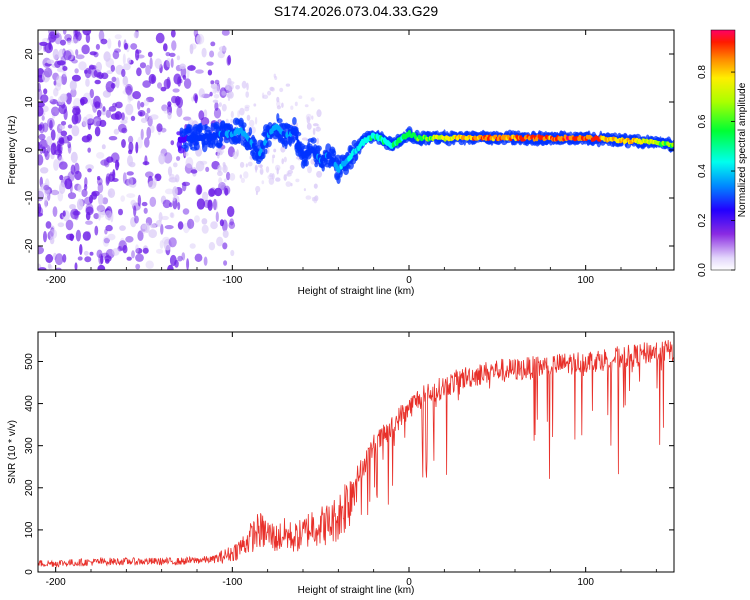 The height and width of the screenshot is (600, 750). What do you see at coordinates (702, 121) in the screenshot?
I see `colorbar-tick-label: 0.6` at bounding box center [702, 121].